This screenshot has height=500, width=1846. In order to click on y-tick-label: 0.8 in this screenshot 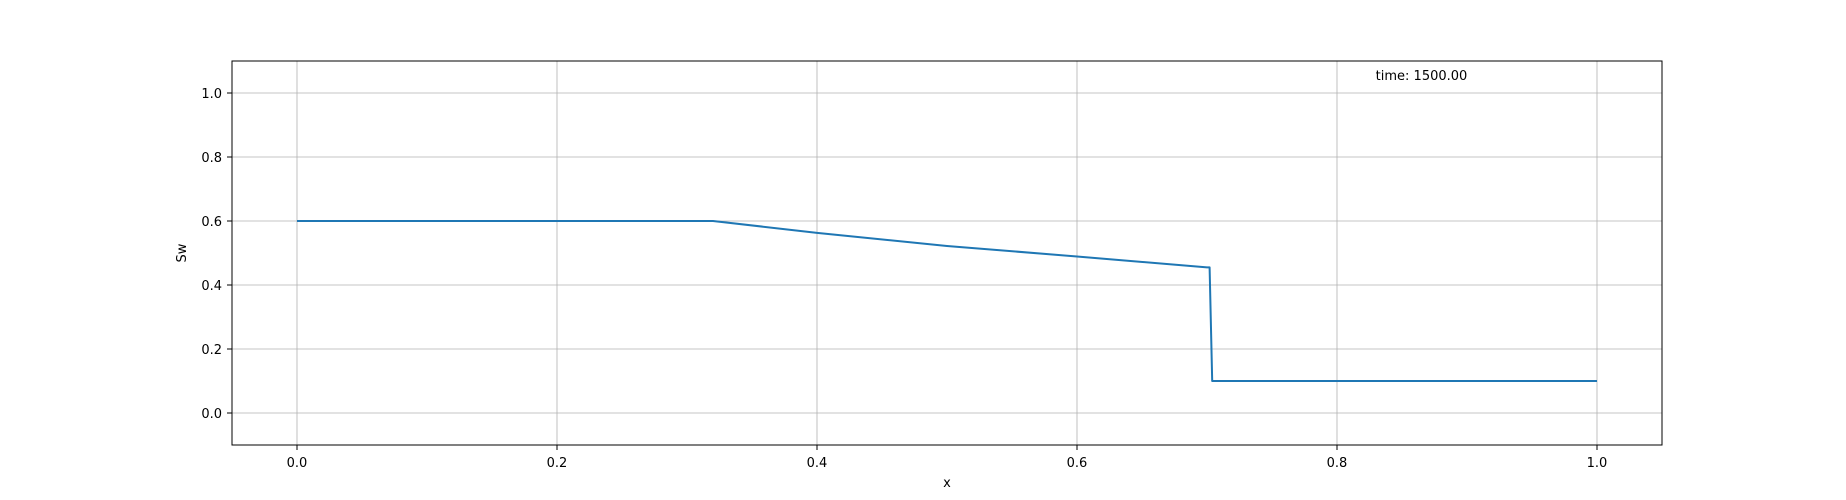, I will do `click(211, 158)`.